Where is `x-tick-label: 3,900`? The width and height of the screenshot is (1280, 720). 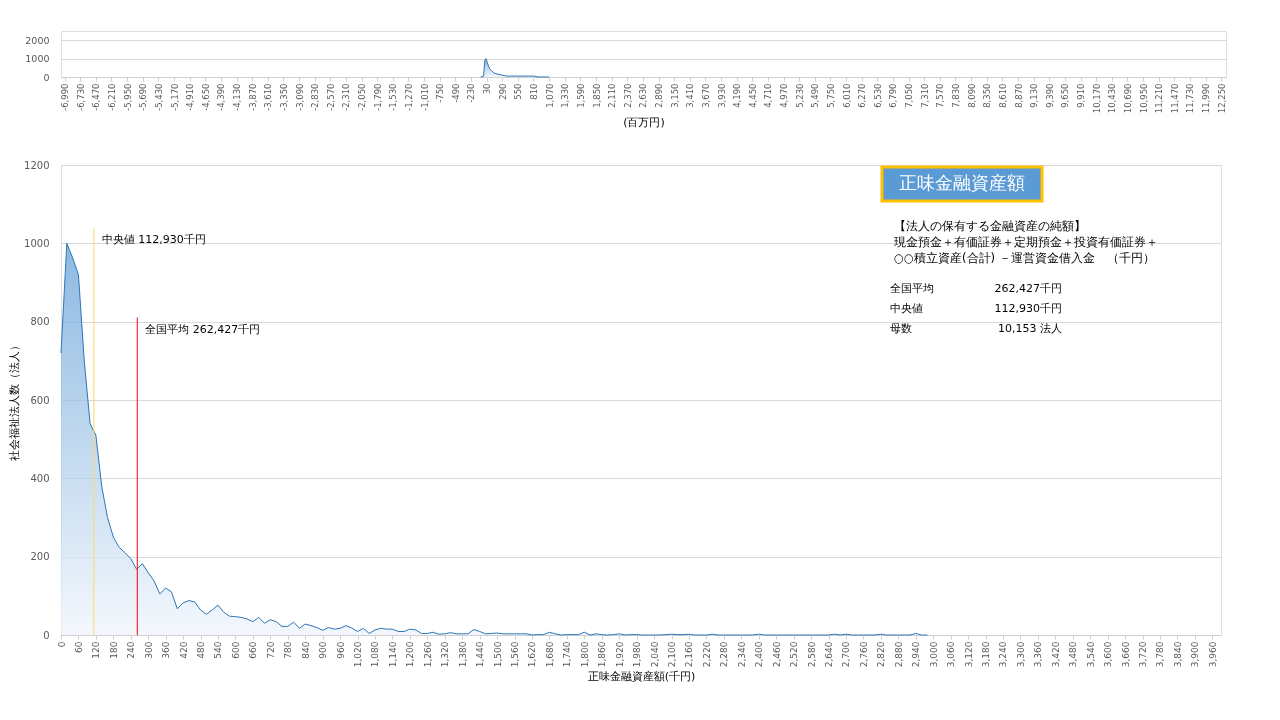 x-tick-label: 3,900 is located at coordinates (1195, 654).